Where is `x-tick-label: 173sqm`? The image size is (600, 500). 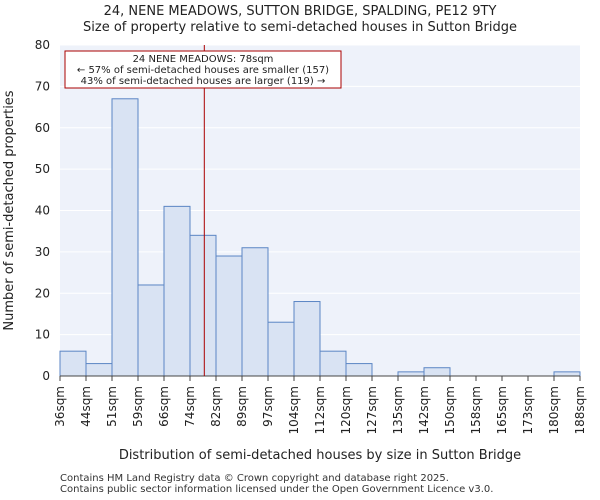
x-tick-label: 173sqm is located at coordinates (528, 410).